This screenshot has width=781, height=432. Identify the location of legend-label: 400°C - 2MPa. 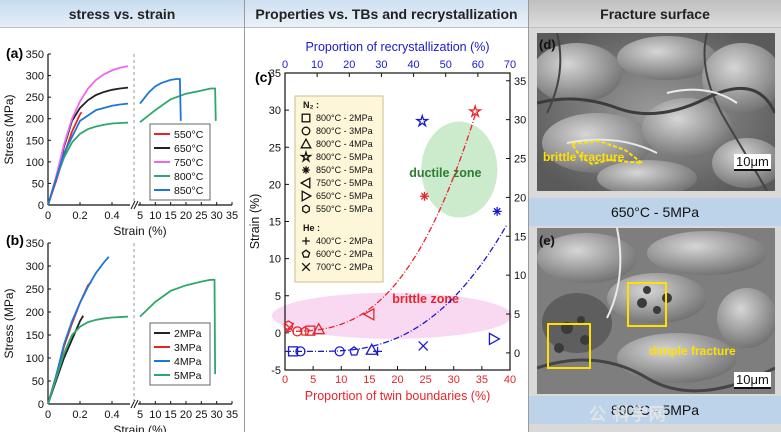
(344, 241).